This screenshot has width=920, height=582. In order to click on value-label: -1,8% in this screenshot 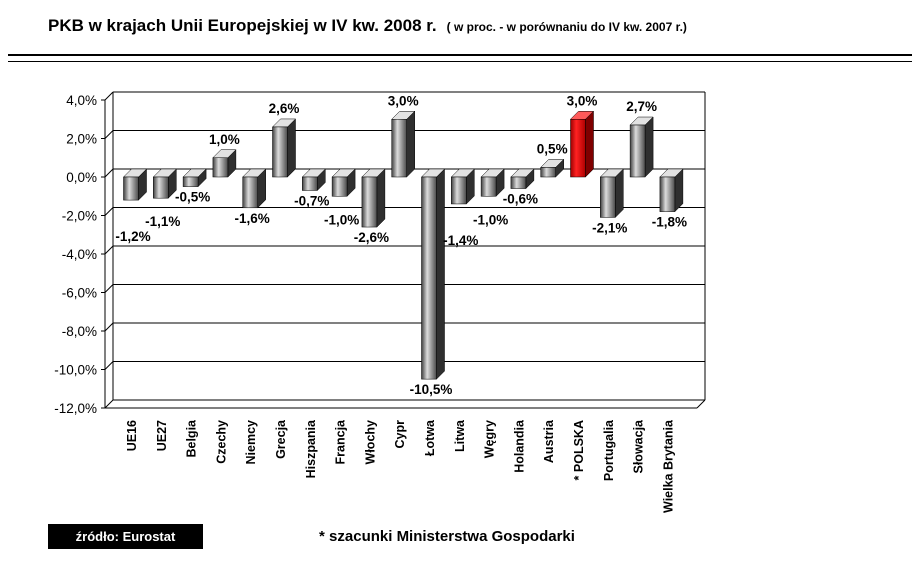, I will do `click(669, 222)`.